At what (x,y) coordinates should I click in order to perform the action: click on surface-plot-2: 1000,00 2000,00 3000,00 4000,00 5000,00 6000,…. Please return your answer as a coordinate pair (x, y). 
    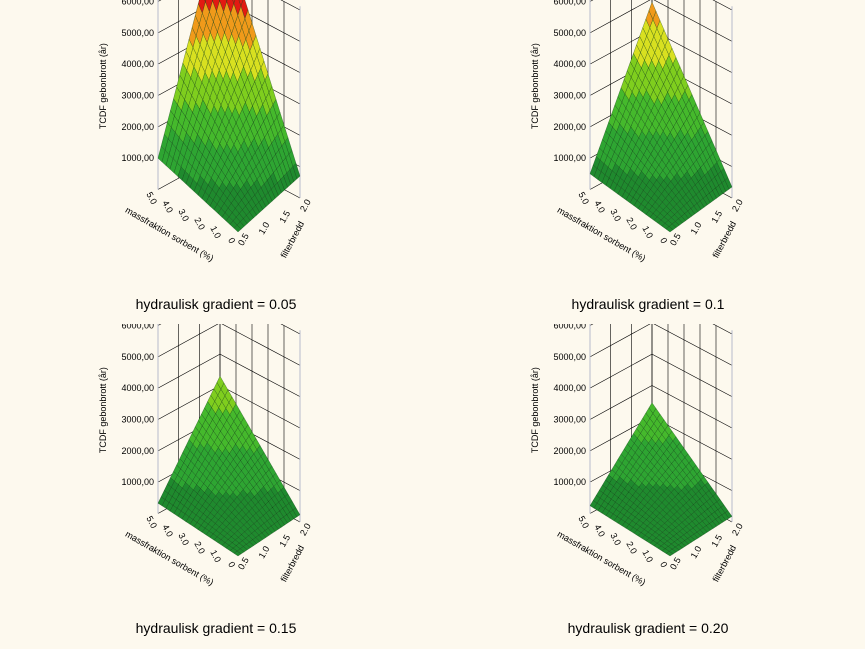
    Looking at the image, I should click on (637, 132).